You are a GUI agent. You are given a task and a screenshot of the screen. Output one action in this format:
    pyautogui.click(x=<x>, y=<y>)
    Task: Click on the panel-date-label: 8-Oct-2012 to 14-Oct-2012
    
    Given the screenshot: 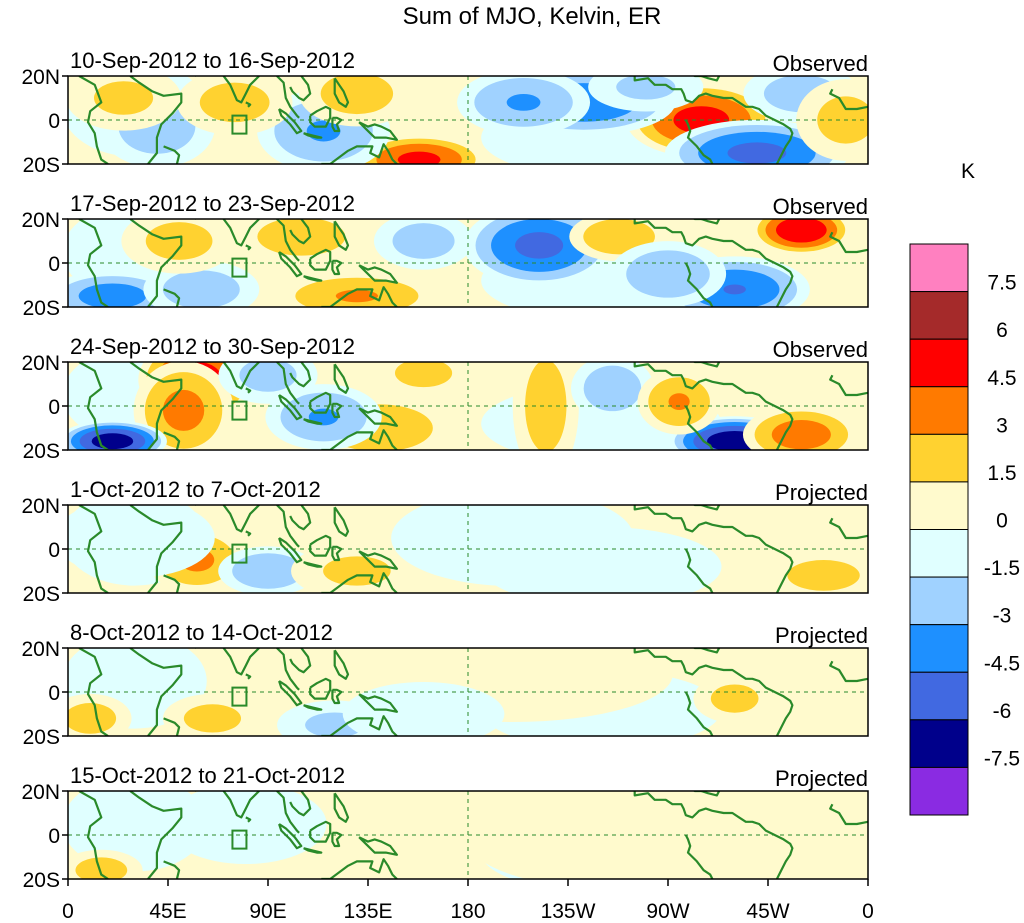 What is the action you would take?
    pyautogui.click(x=201, y=632)
    